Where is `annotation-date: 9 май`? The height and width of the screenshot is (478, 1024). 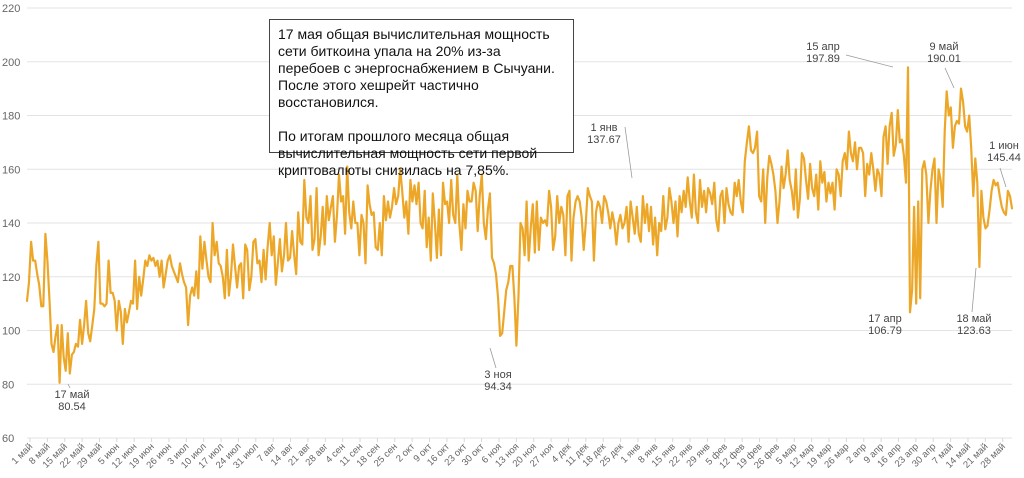 annotation-date: 9 май is located at coordinates (944, 47).